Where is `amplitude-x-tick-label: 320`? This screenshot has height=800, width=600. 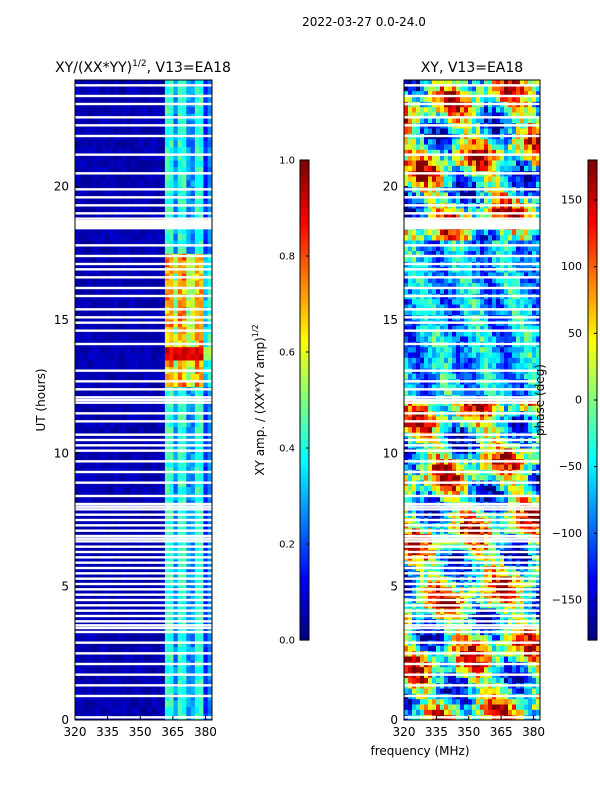 amplitude-x-tick-label: 320 is located at coordinates (75, 732).